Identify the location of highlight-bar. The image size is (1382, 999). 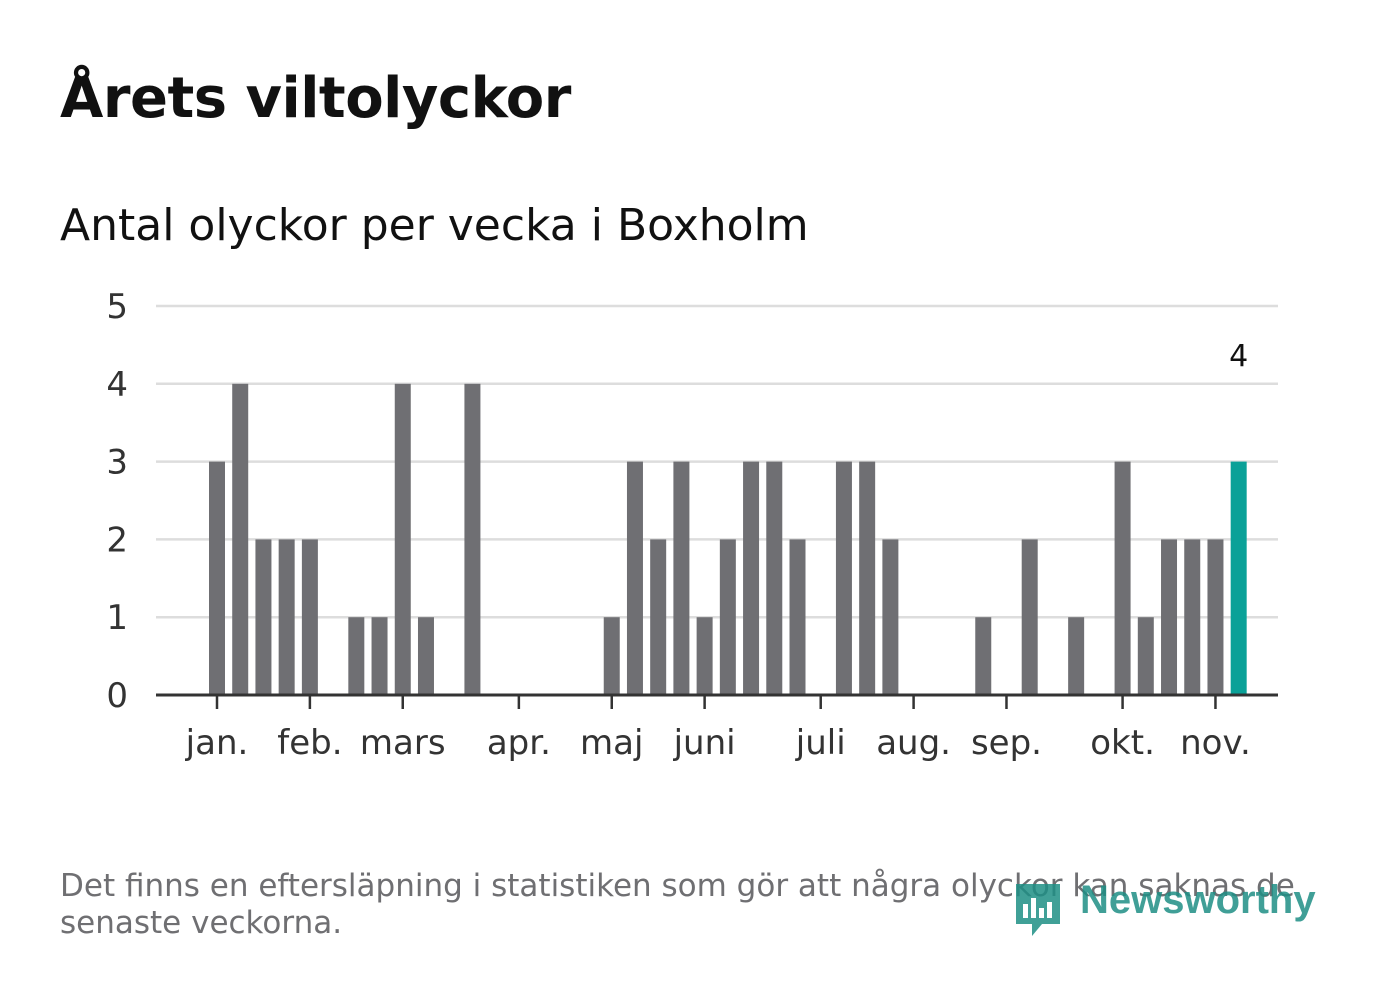
(1238, 578).